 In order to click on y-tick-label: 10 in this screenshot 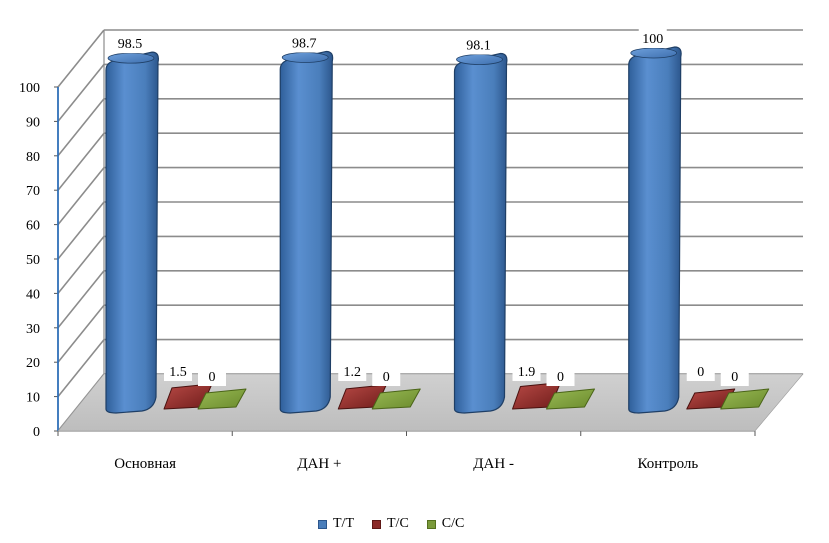, I will do `click(33, 398)`.